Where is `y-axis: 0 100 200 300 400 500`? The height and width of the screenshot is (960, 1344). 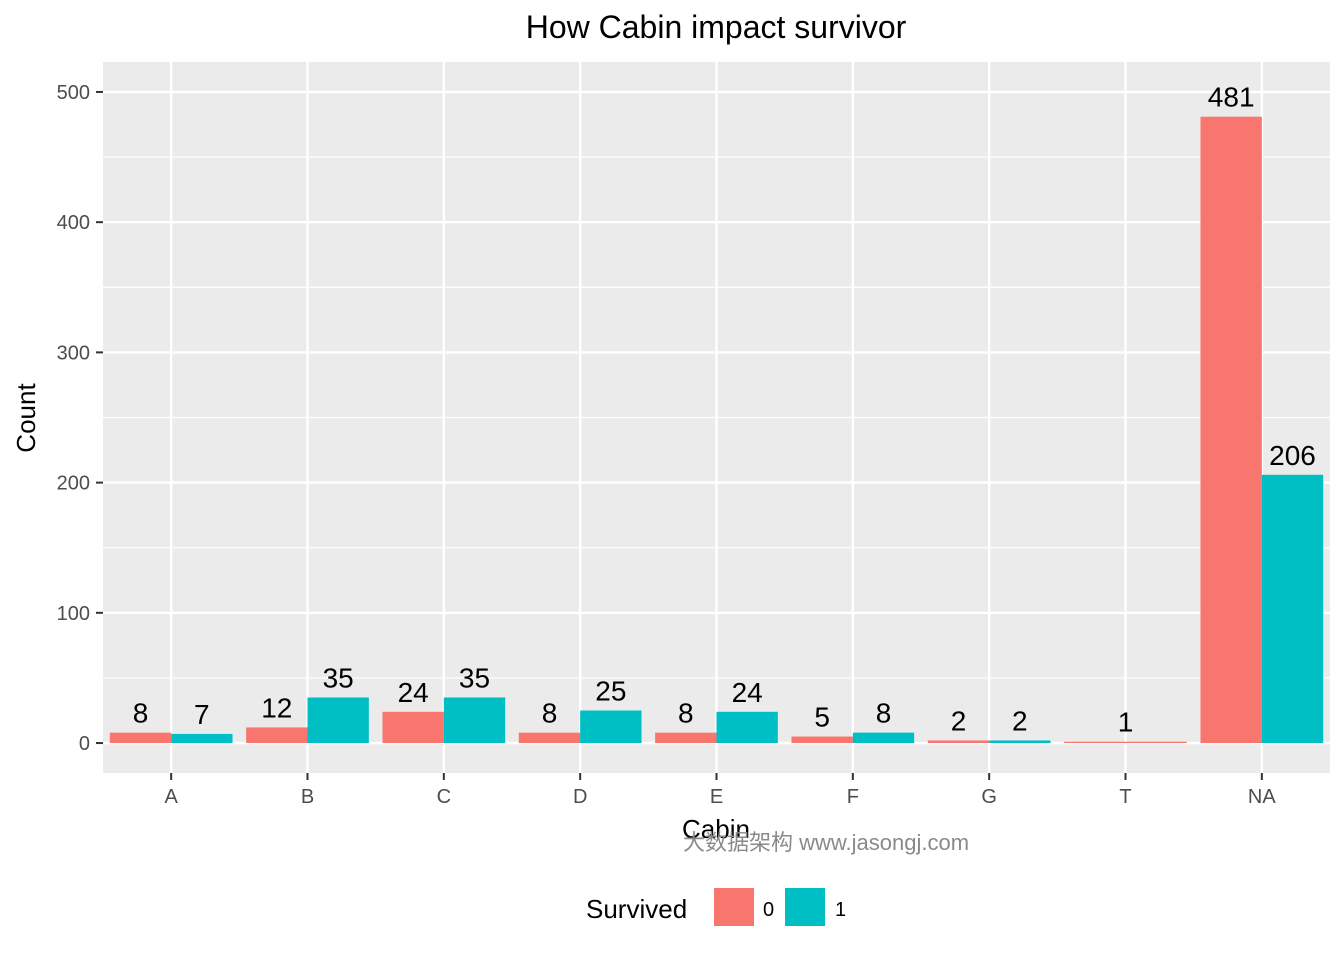 y-axis: 0 100 200 300 400 500 is located at coordinates (80, 418).